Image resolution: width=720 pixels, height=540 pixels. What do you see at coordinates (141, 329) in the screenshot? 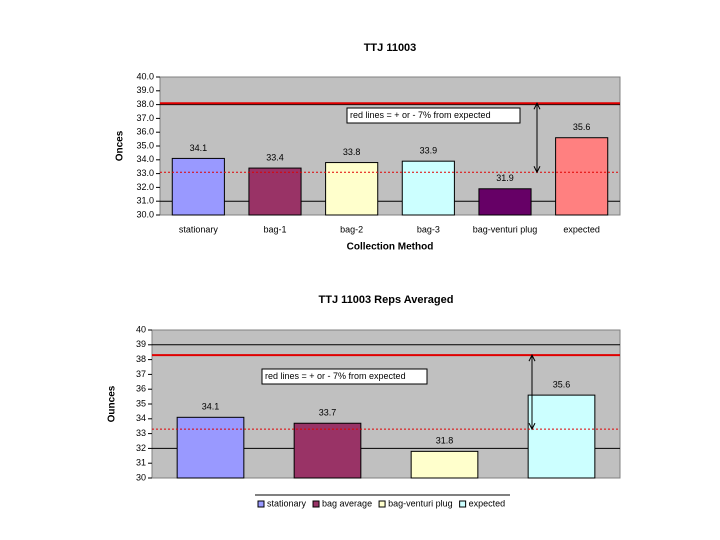
I see `y-tick-label: 40` at bounding box center [141, 329].